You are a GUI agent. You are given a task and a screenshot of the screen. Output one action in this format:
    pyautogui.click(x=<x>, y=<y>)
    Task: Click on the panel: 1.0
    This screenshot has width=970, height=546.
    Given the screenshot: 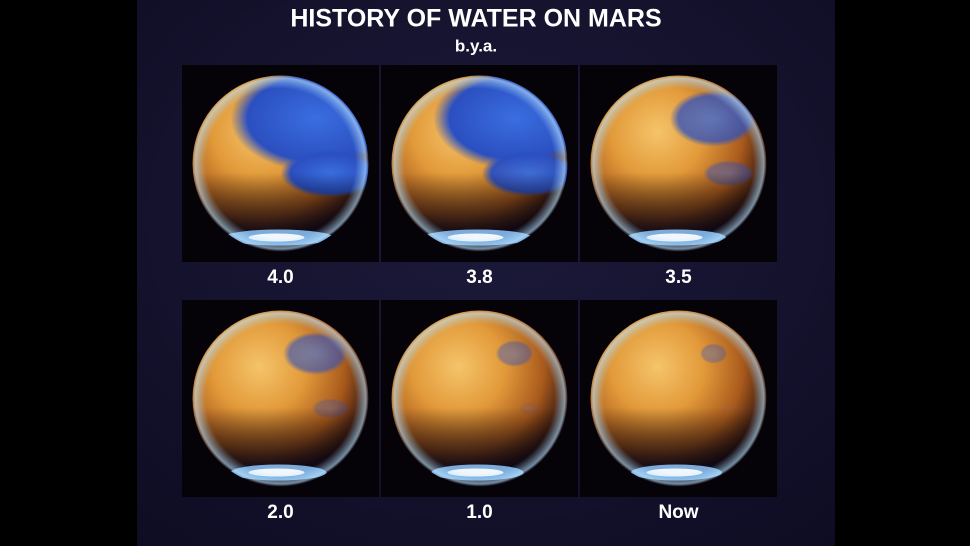 What is the action you would take?
    pyautogui.click(x=479, y=411)
    